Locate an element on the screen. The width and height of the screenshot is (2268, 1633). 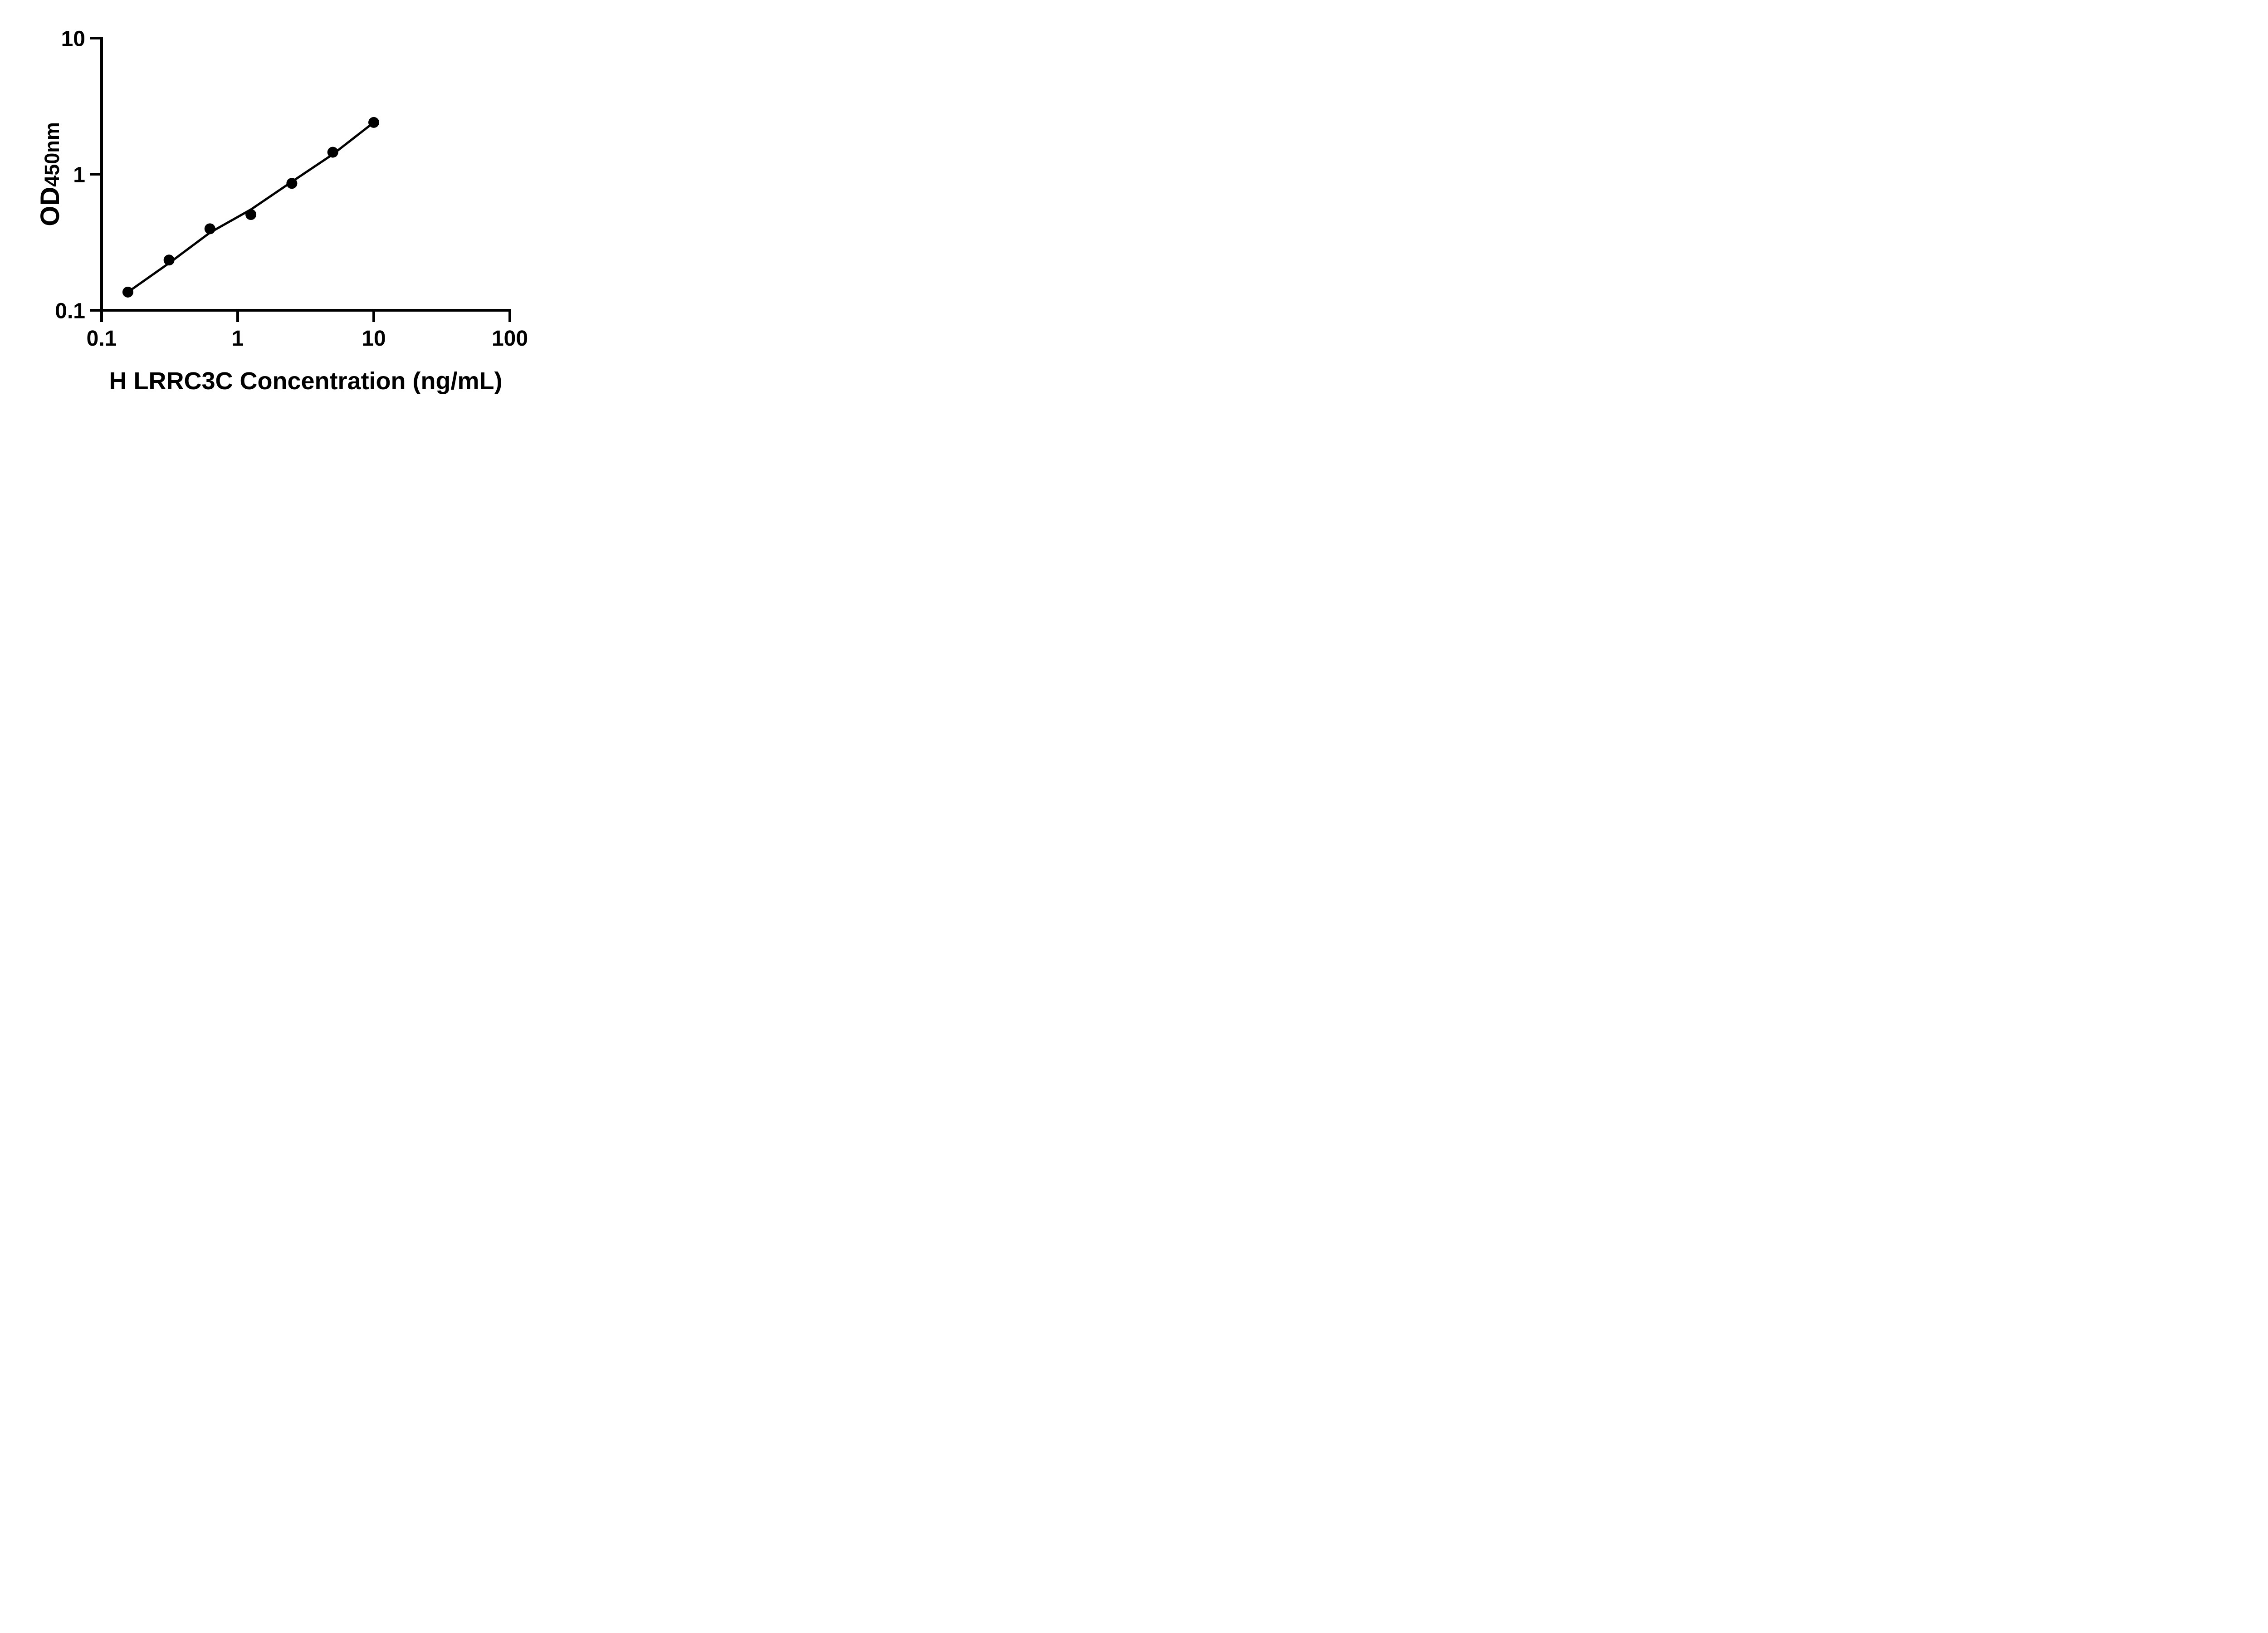
x-tick-label: 100 is located at coordinates (510, 339).